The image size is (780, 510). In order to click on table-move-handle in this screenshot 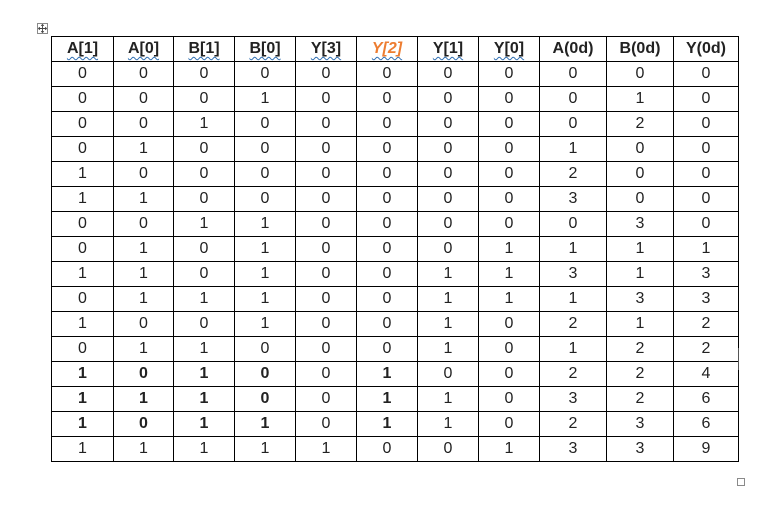, I will do `click(42, 28)`.